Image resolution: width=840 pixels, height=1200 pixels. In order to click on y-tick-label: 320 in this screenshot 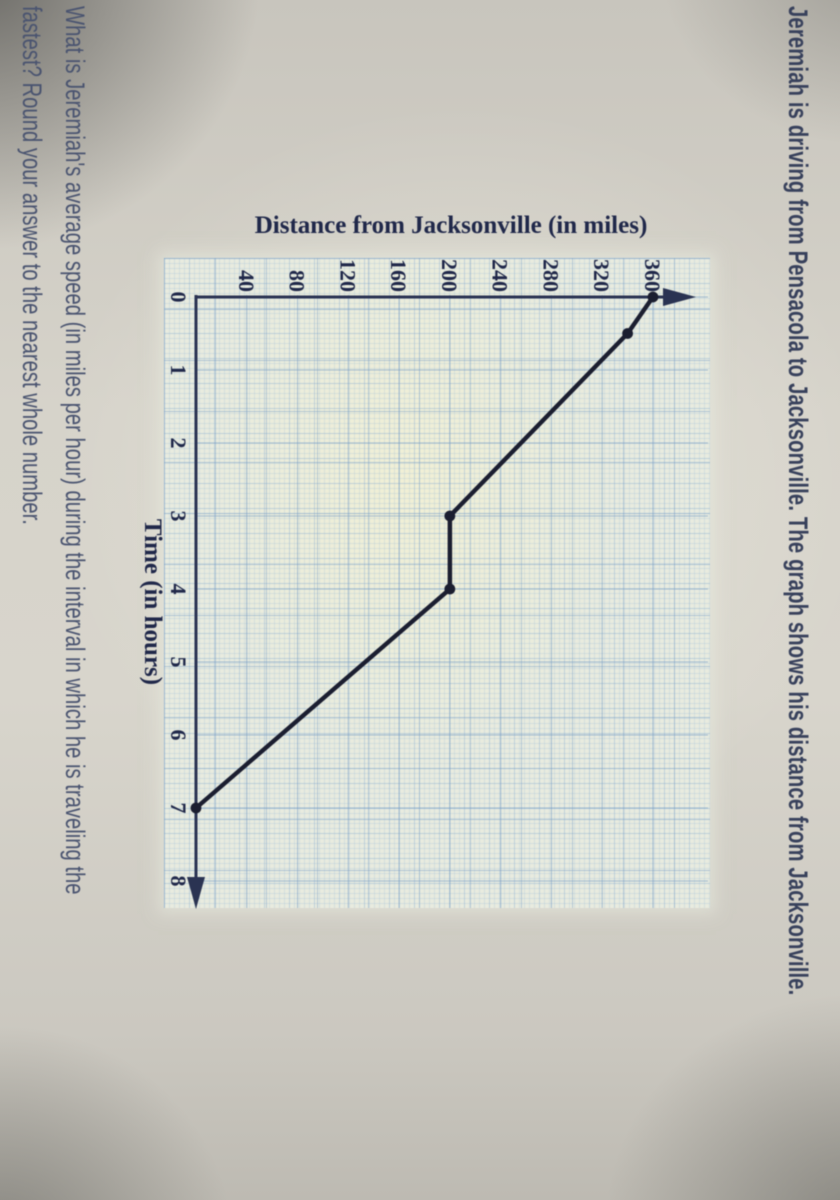, I will do `click(601, 275)`.